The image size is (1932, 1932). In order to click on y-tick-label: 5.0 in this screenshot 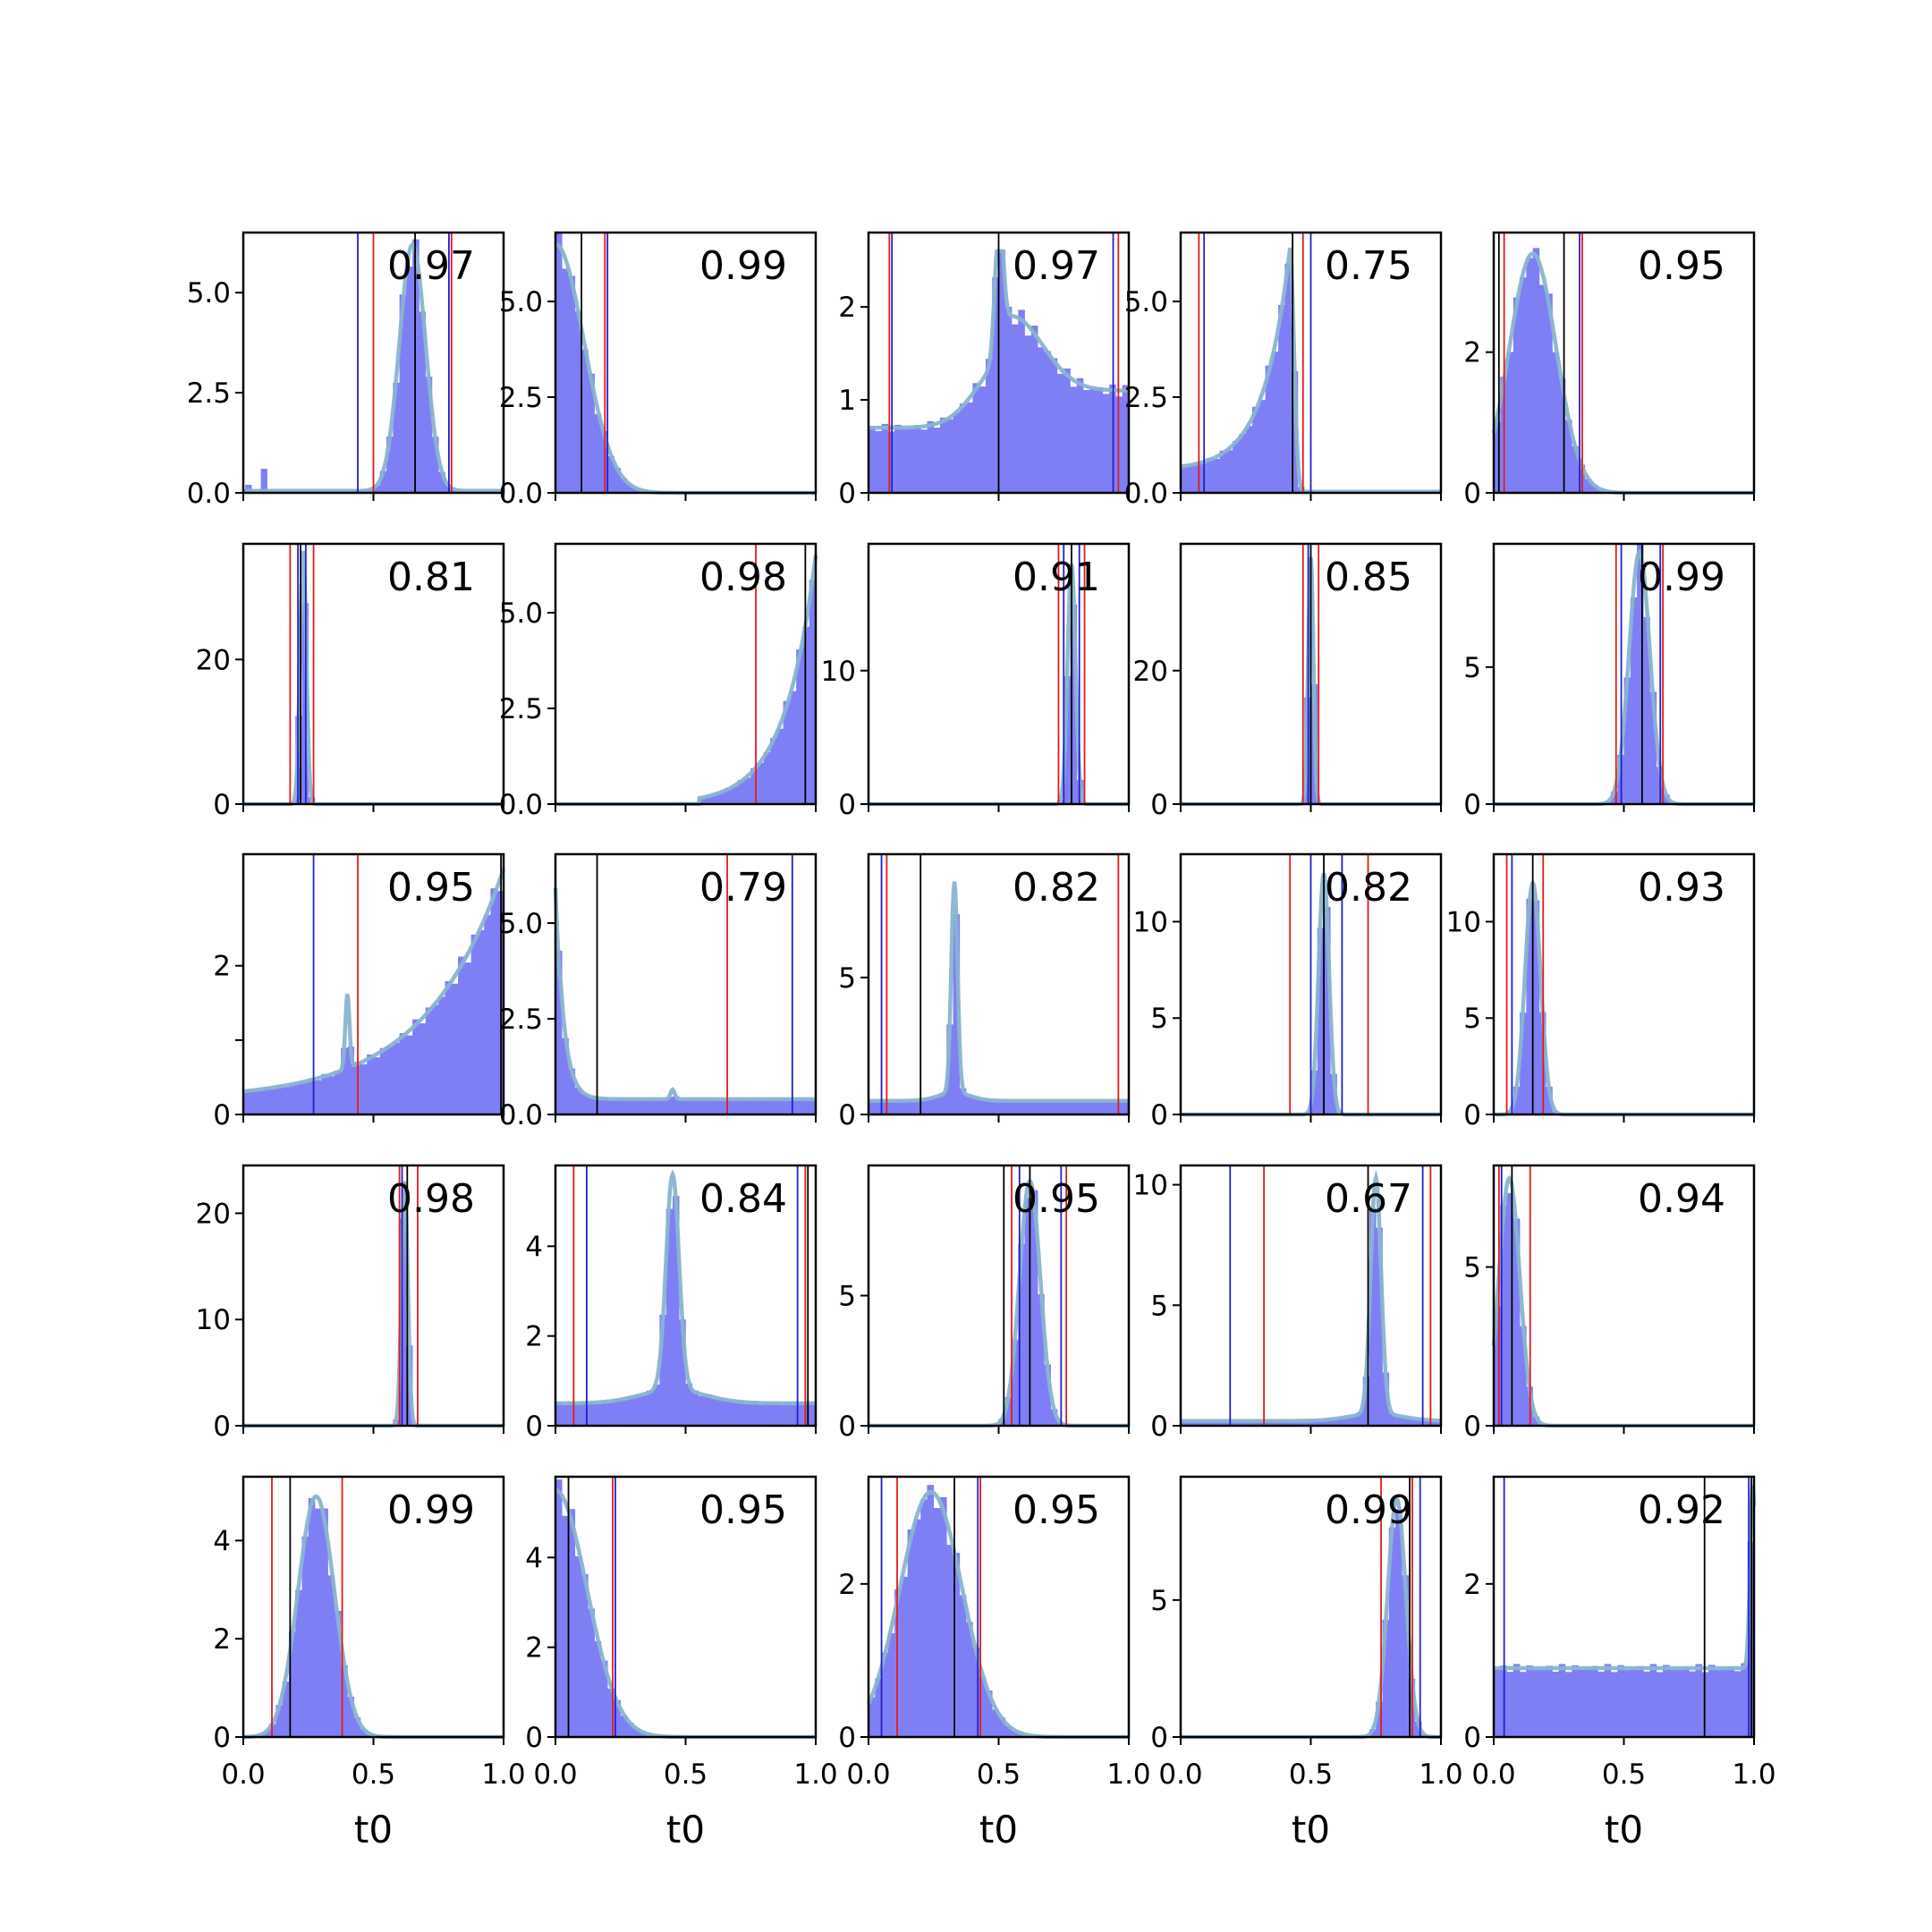, I will do `click(521, 613)`.